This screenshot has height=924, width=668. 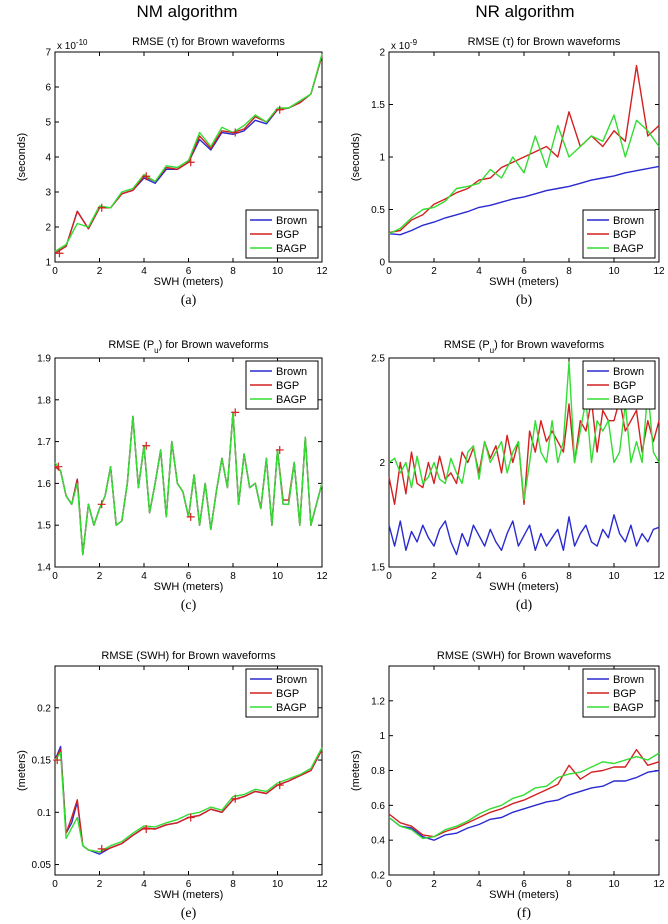 What do you see at coordinates (378, 359) in the screenshot?
I see `y-tick-label: 2.5` at bounding box center [378, 359].